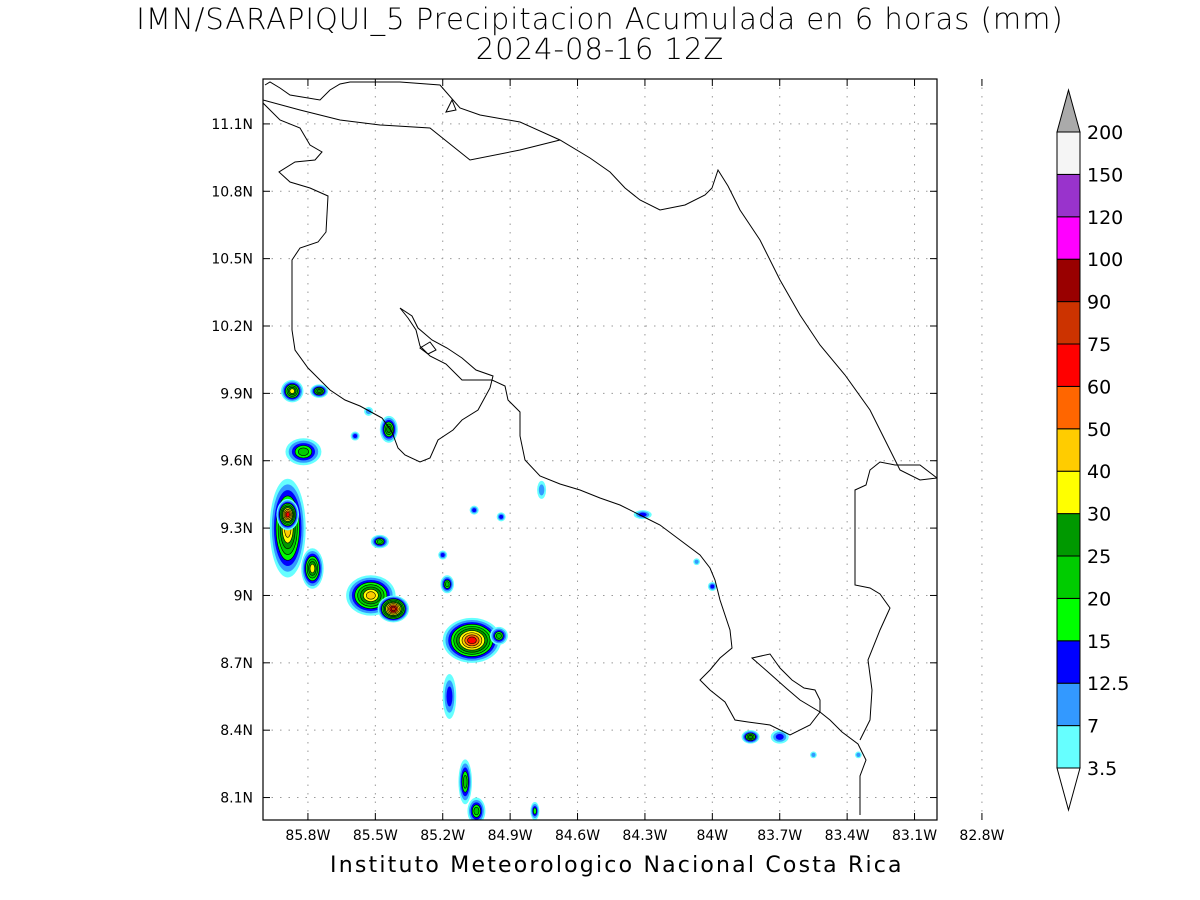 This screenshot has height=900, width=1200. Describe the element at coordinates (600, 49) in the screenshot. I see `map-subtitle-date: 2024-08-16 12Z` at that location.